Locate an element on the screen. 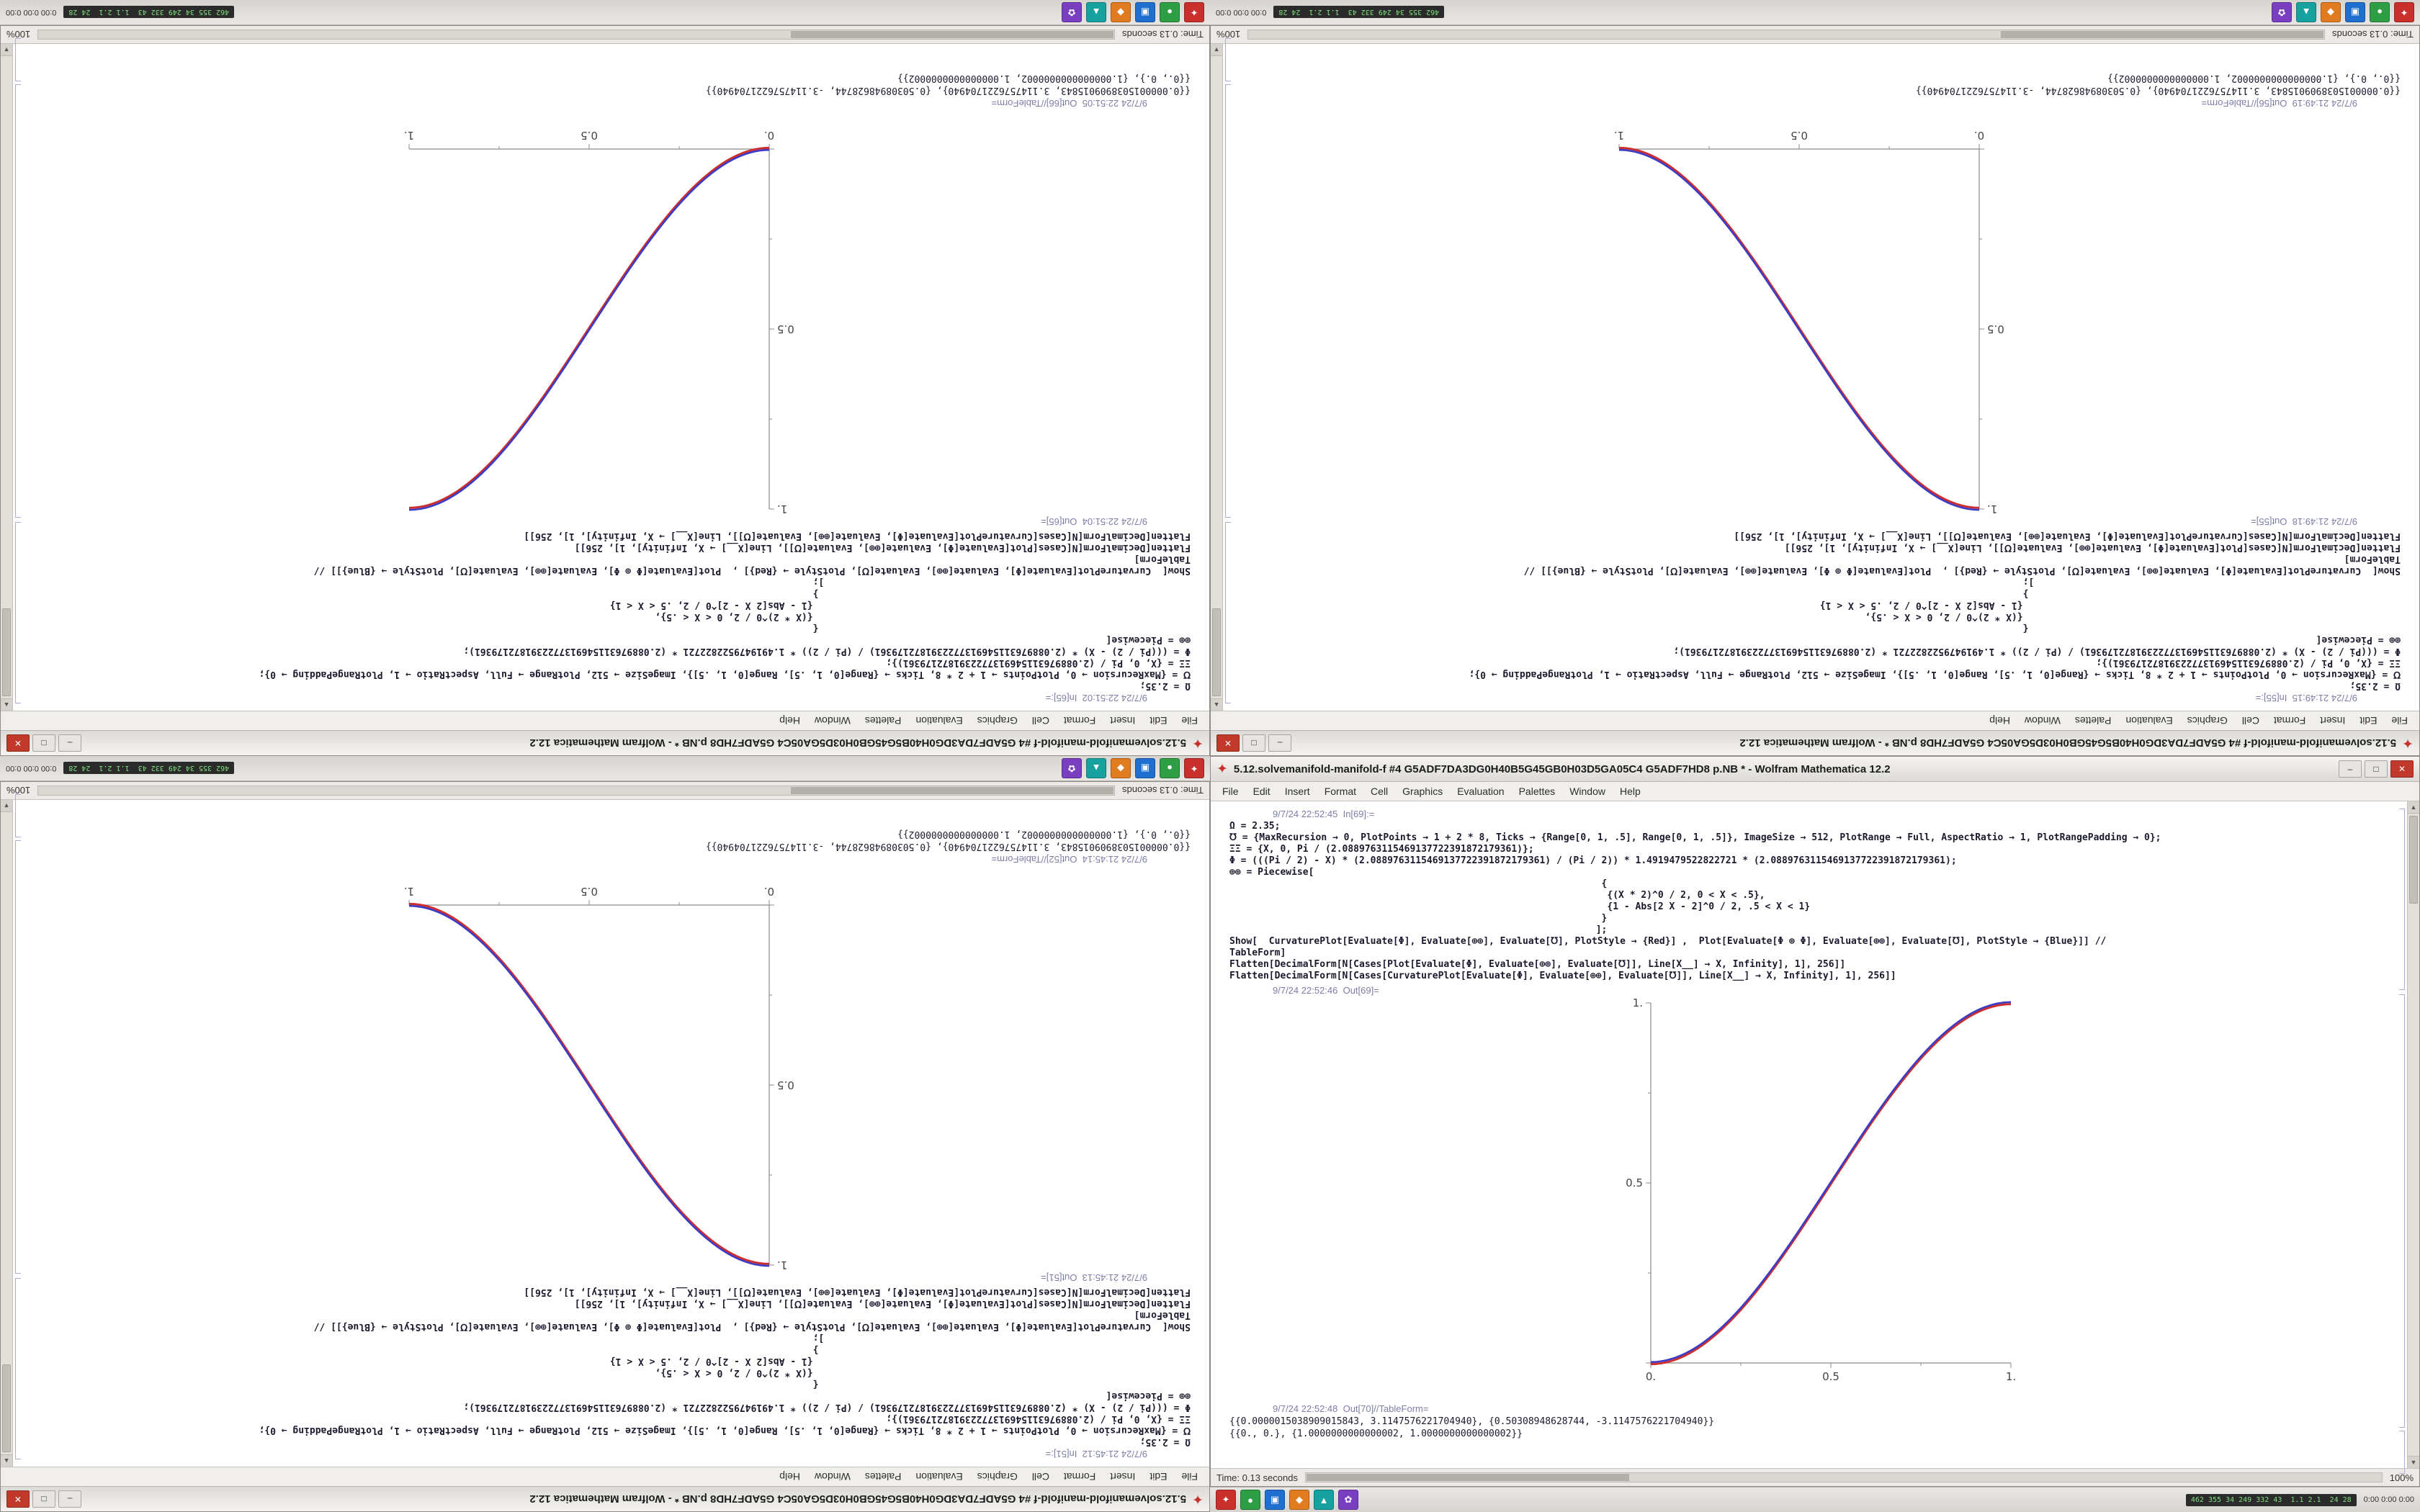 Image resolution: width=2420 pixels, height=1512 pixels. teal-app-taskbar-icon: ▲ is located at coordinates (1096, 12).